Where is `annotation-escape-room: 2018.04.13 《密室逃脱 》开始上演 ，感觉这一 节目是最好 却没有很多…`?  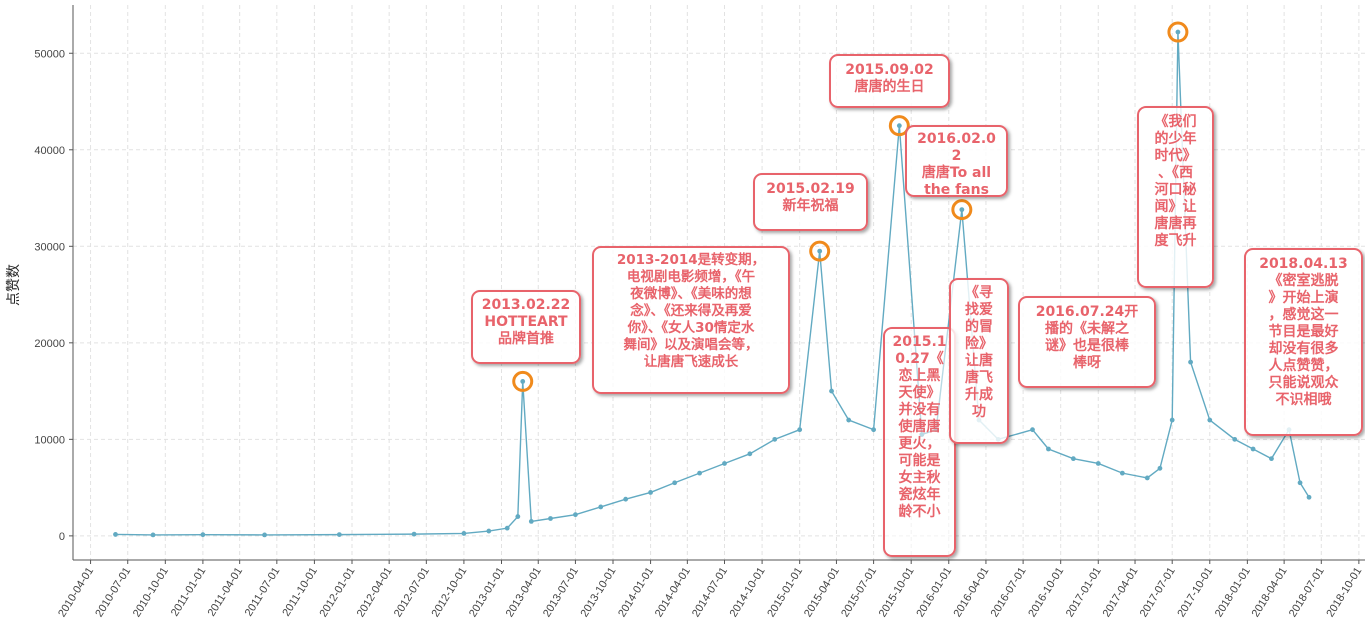 annotation-escape-room: 2018.04.13 《密室逃脱 》开始上演 ，感觉这一 节目是最好 却没有很多… is located at coordinates (1303, 342).